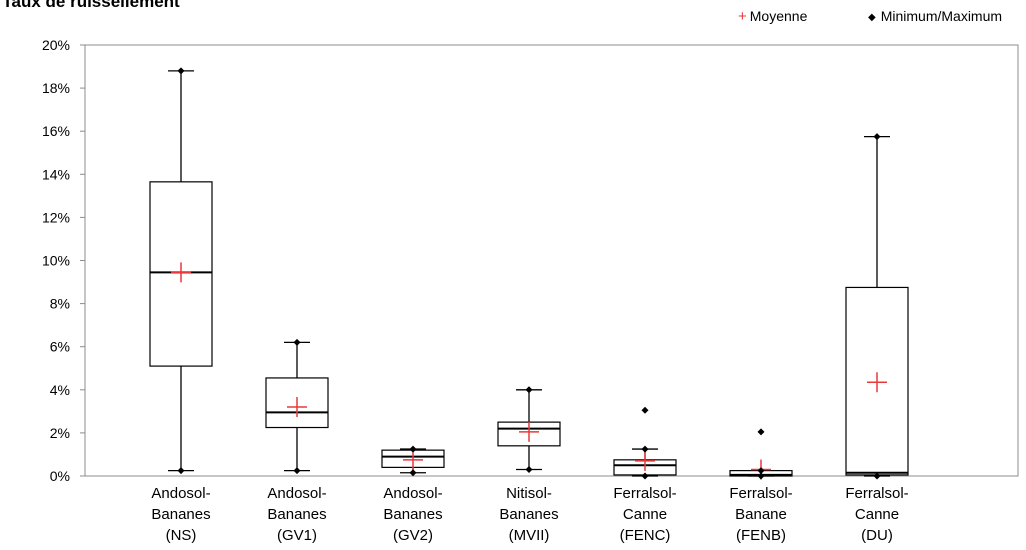 This screenshot has height=550, width=1026. Describe the element at coordinates (761, 514) in the screenshot. I see `category-label: Banane` at that location.